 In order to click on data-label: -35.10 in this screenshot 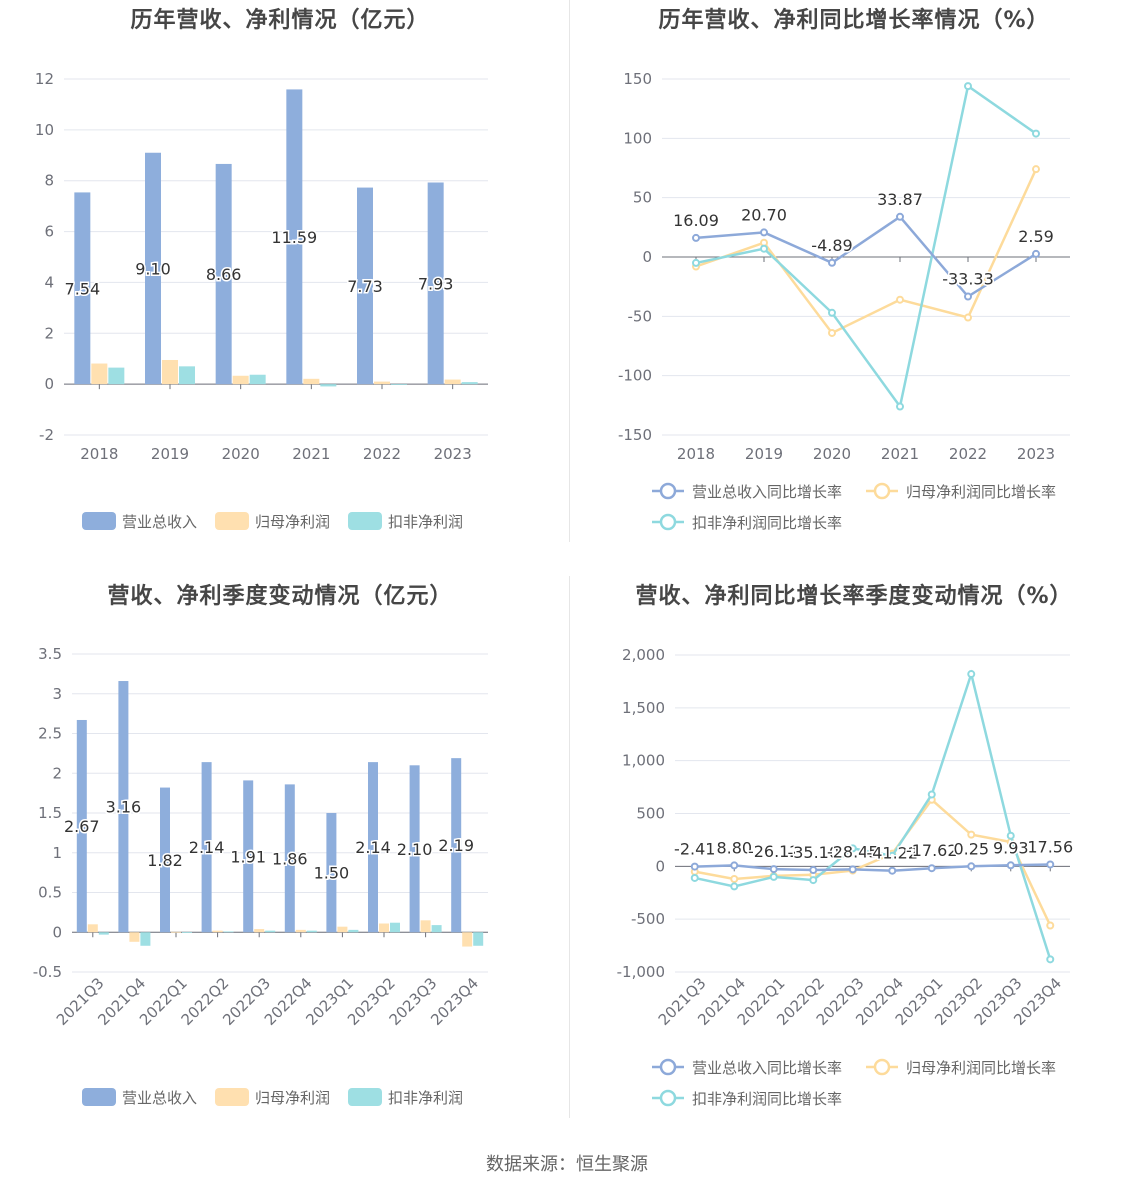, I will do `click(813, 852)`.